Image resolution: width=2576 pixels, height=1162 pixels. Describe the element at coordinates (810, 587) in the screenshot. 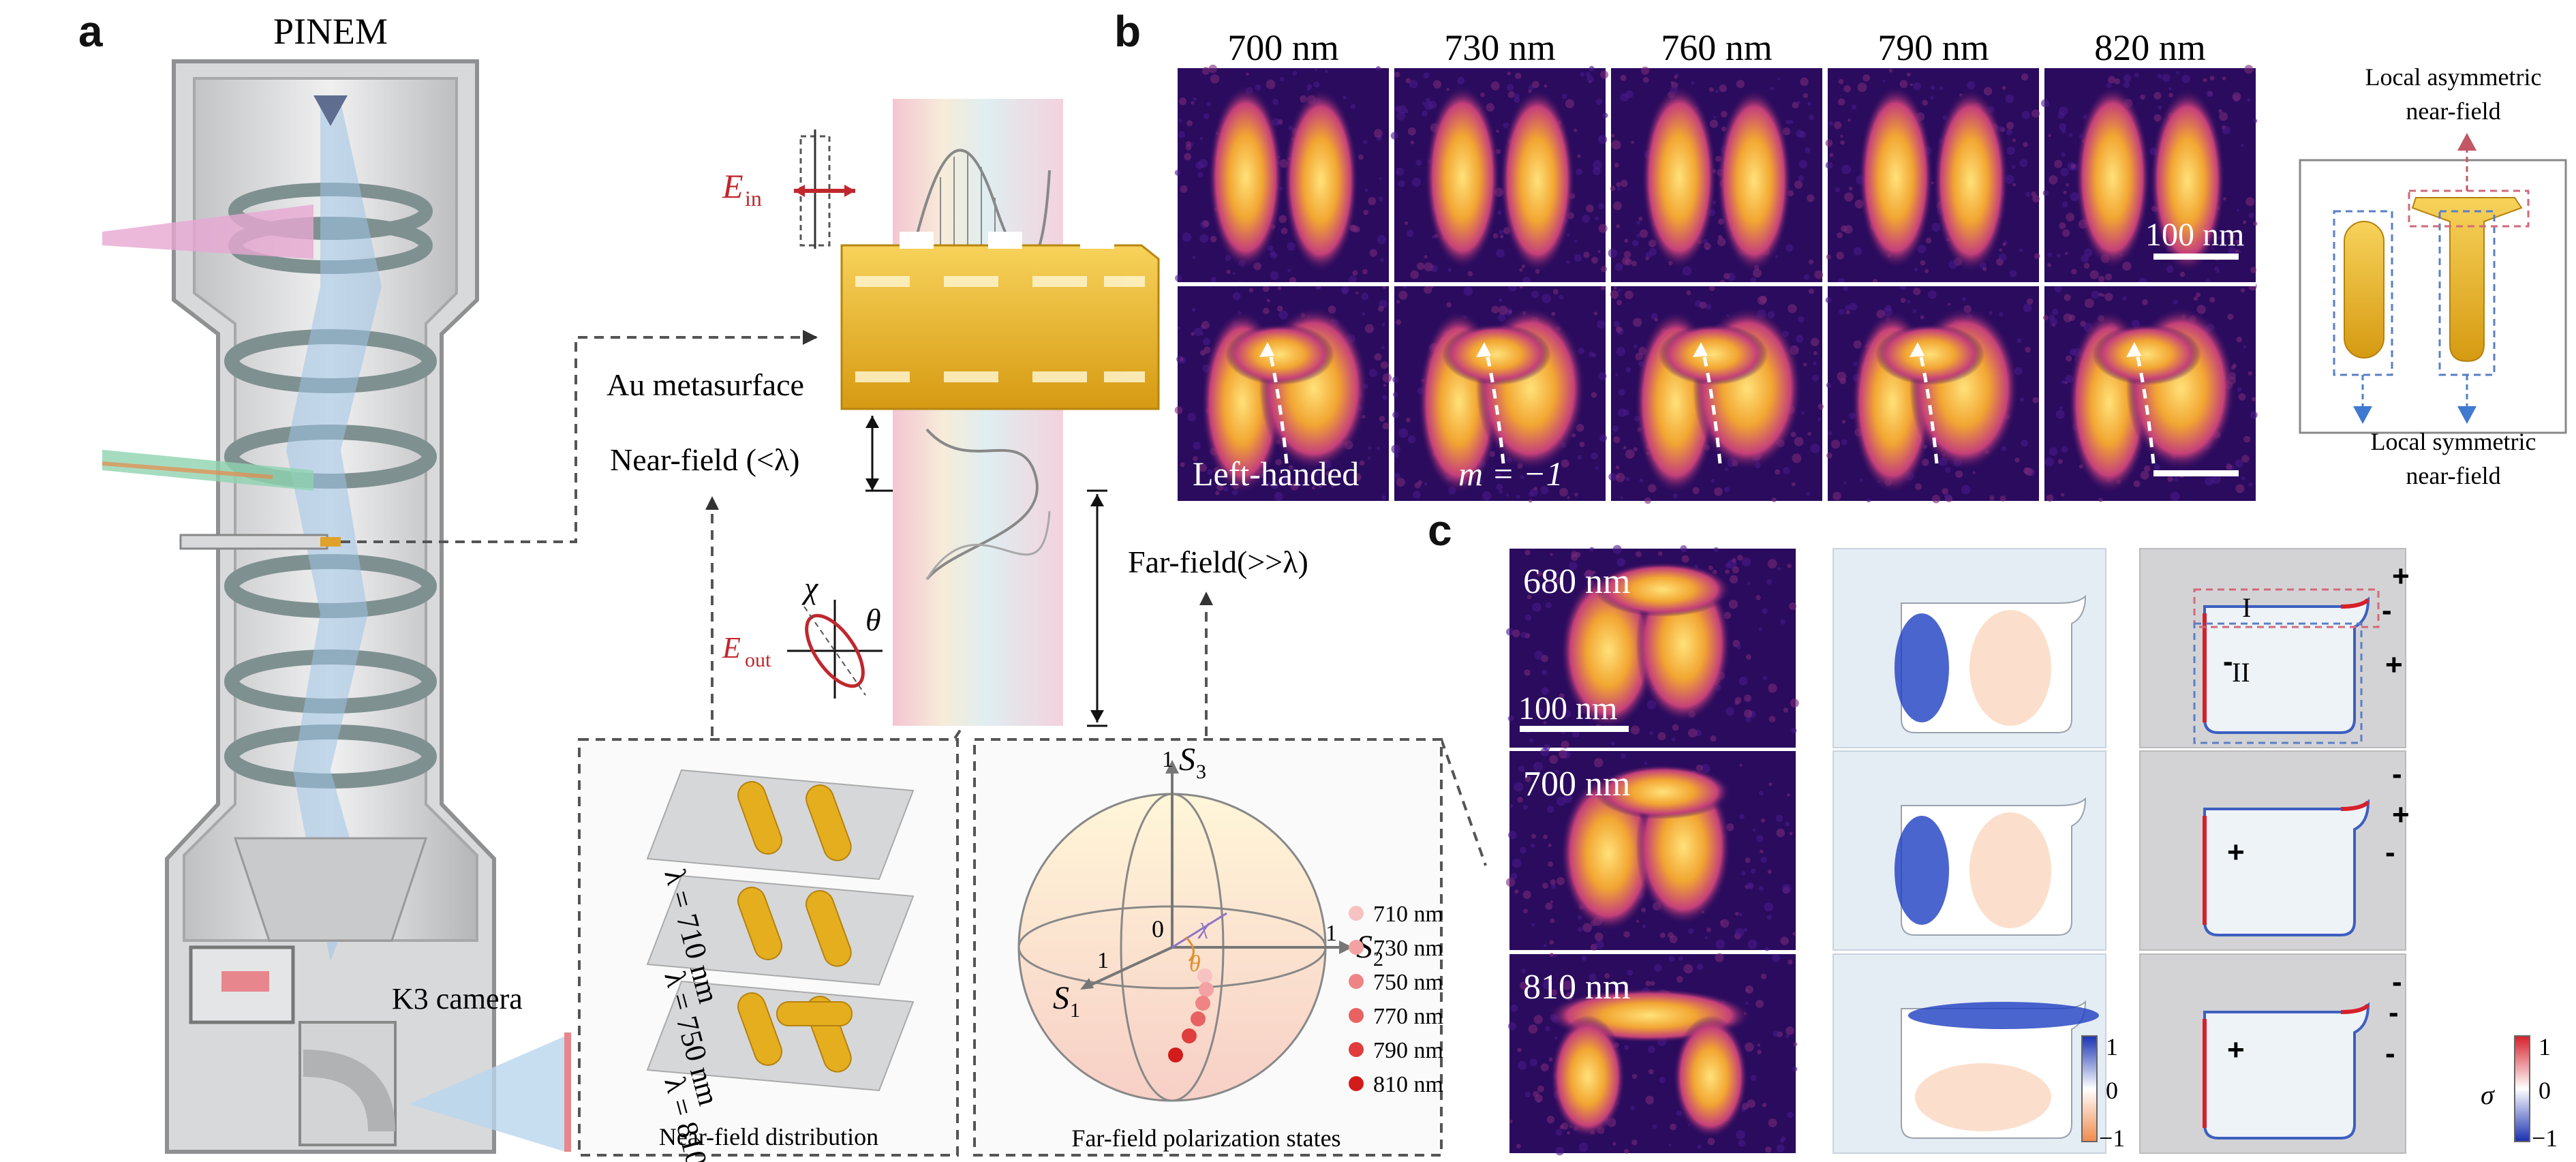

I see `chi-label: χ` at that location.